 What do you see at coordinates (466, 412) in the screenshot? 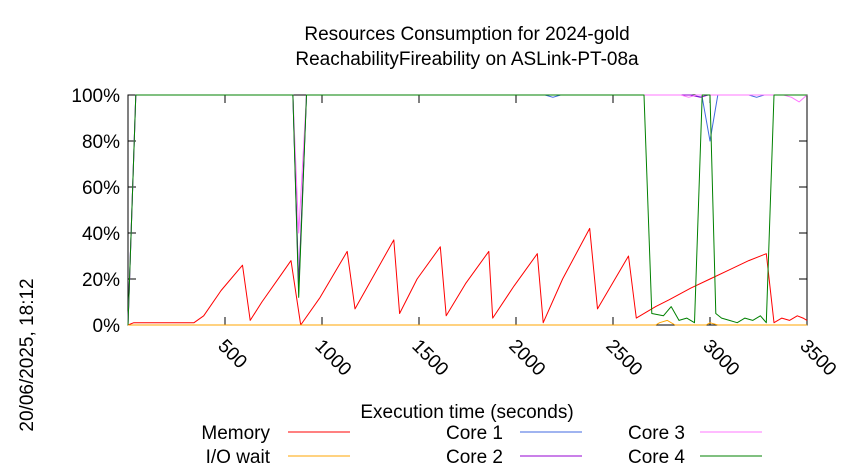
I see `x-axis-label: Execution time (seconds)` at bounding box center [466, 412].